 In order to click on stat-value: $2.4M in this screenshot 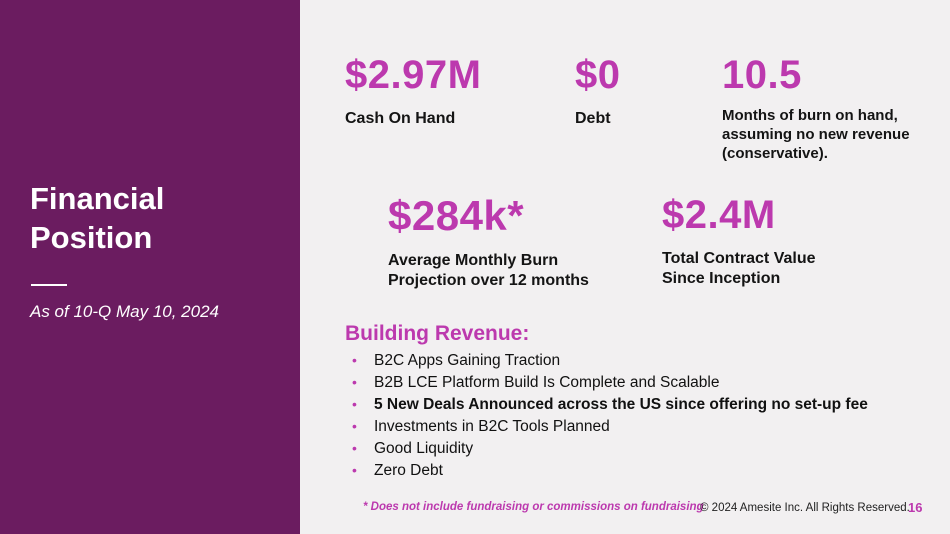, I will do `click(719, 215)`.